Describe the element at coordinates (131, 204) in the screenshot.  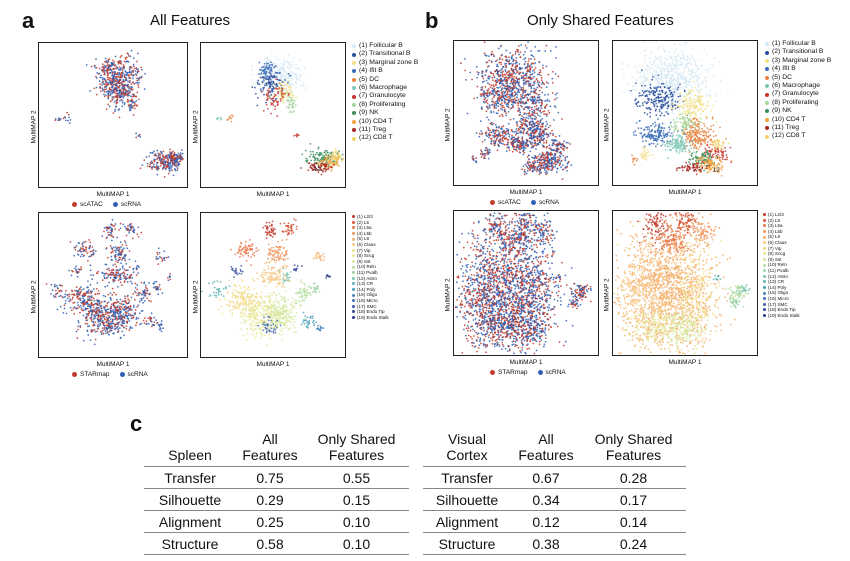
I see `legend-label: scRNA` at that location.